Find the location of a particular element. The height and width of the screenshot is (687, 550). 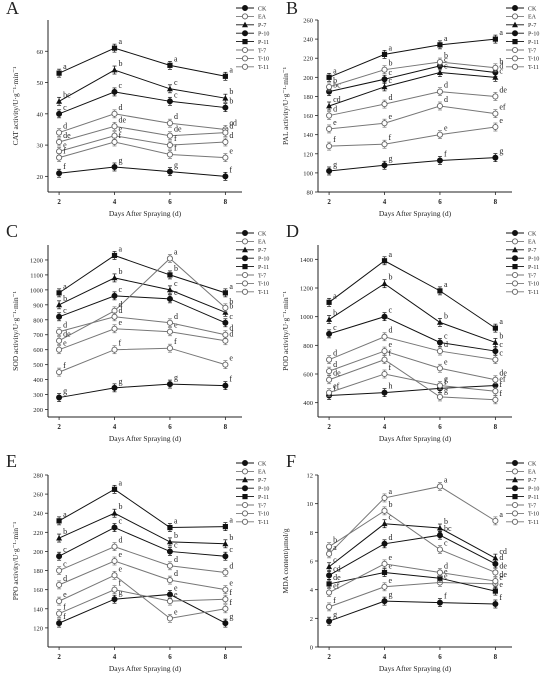

y-tick-label: 240 is located at coordinates (38, 514).